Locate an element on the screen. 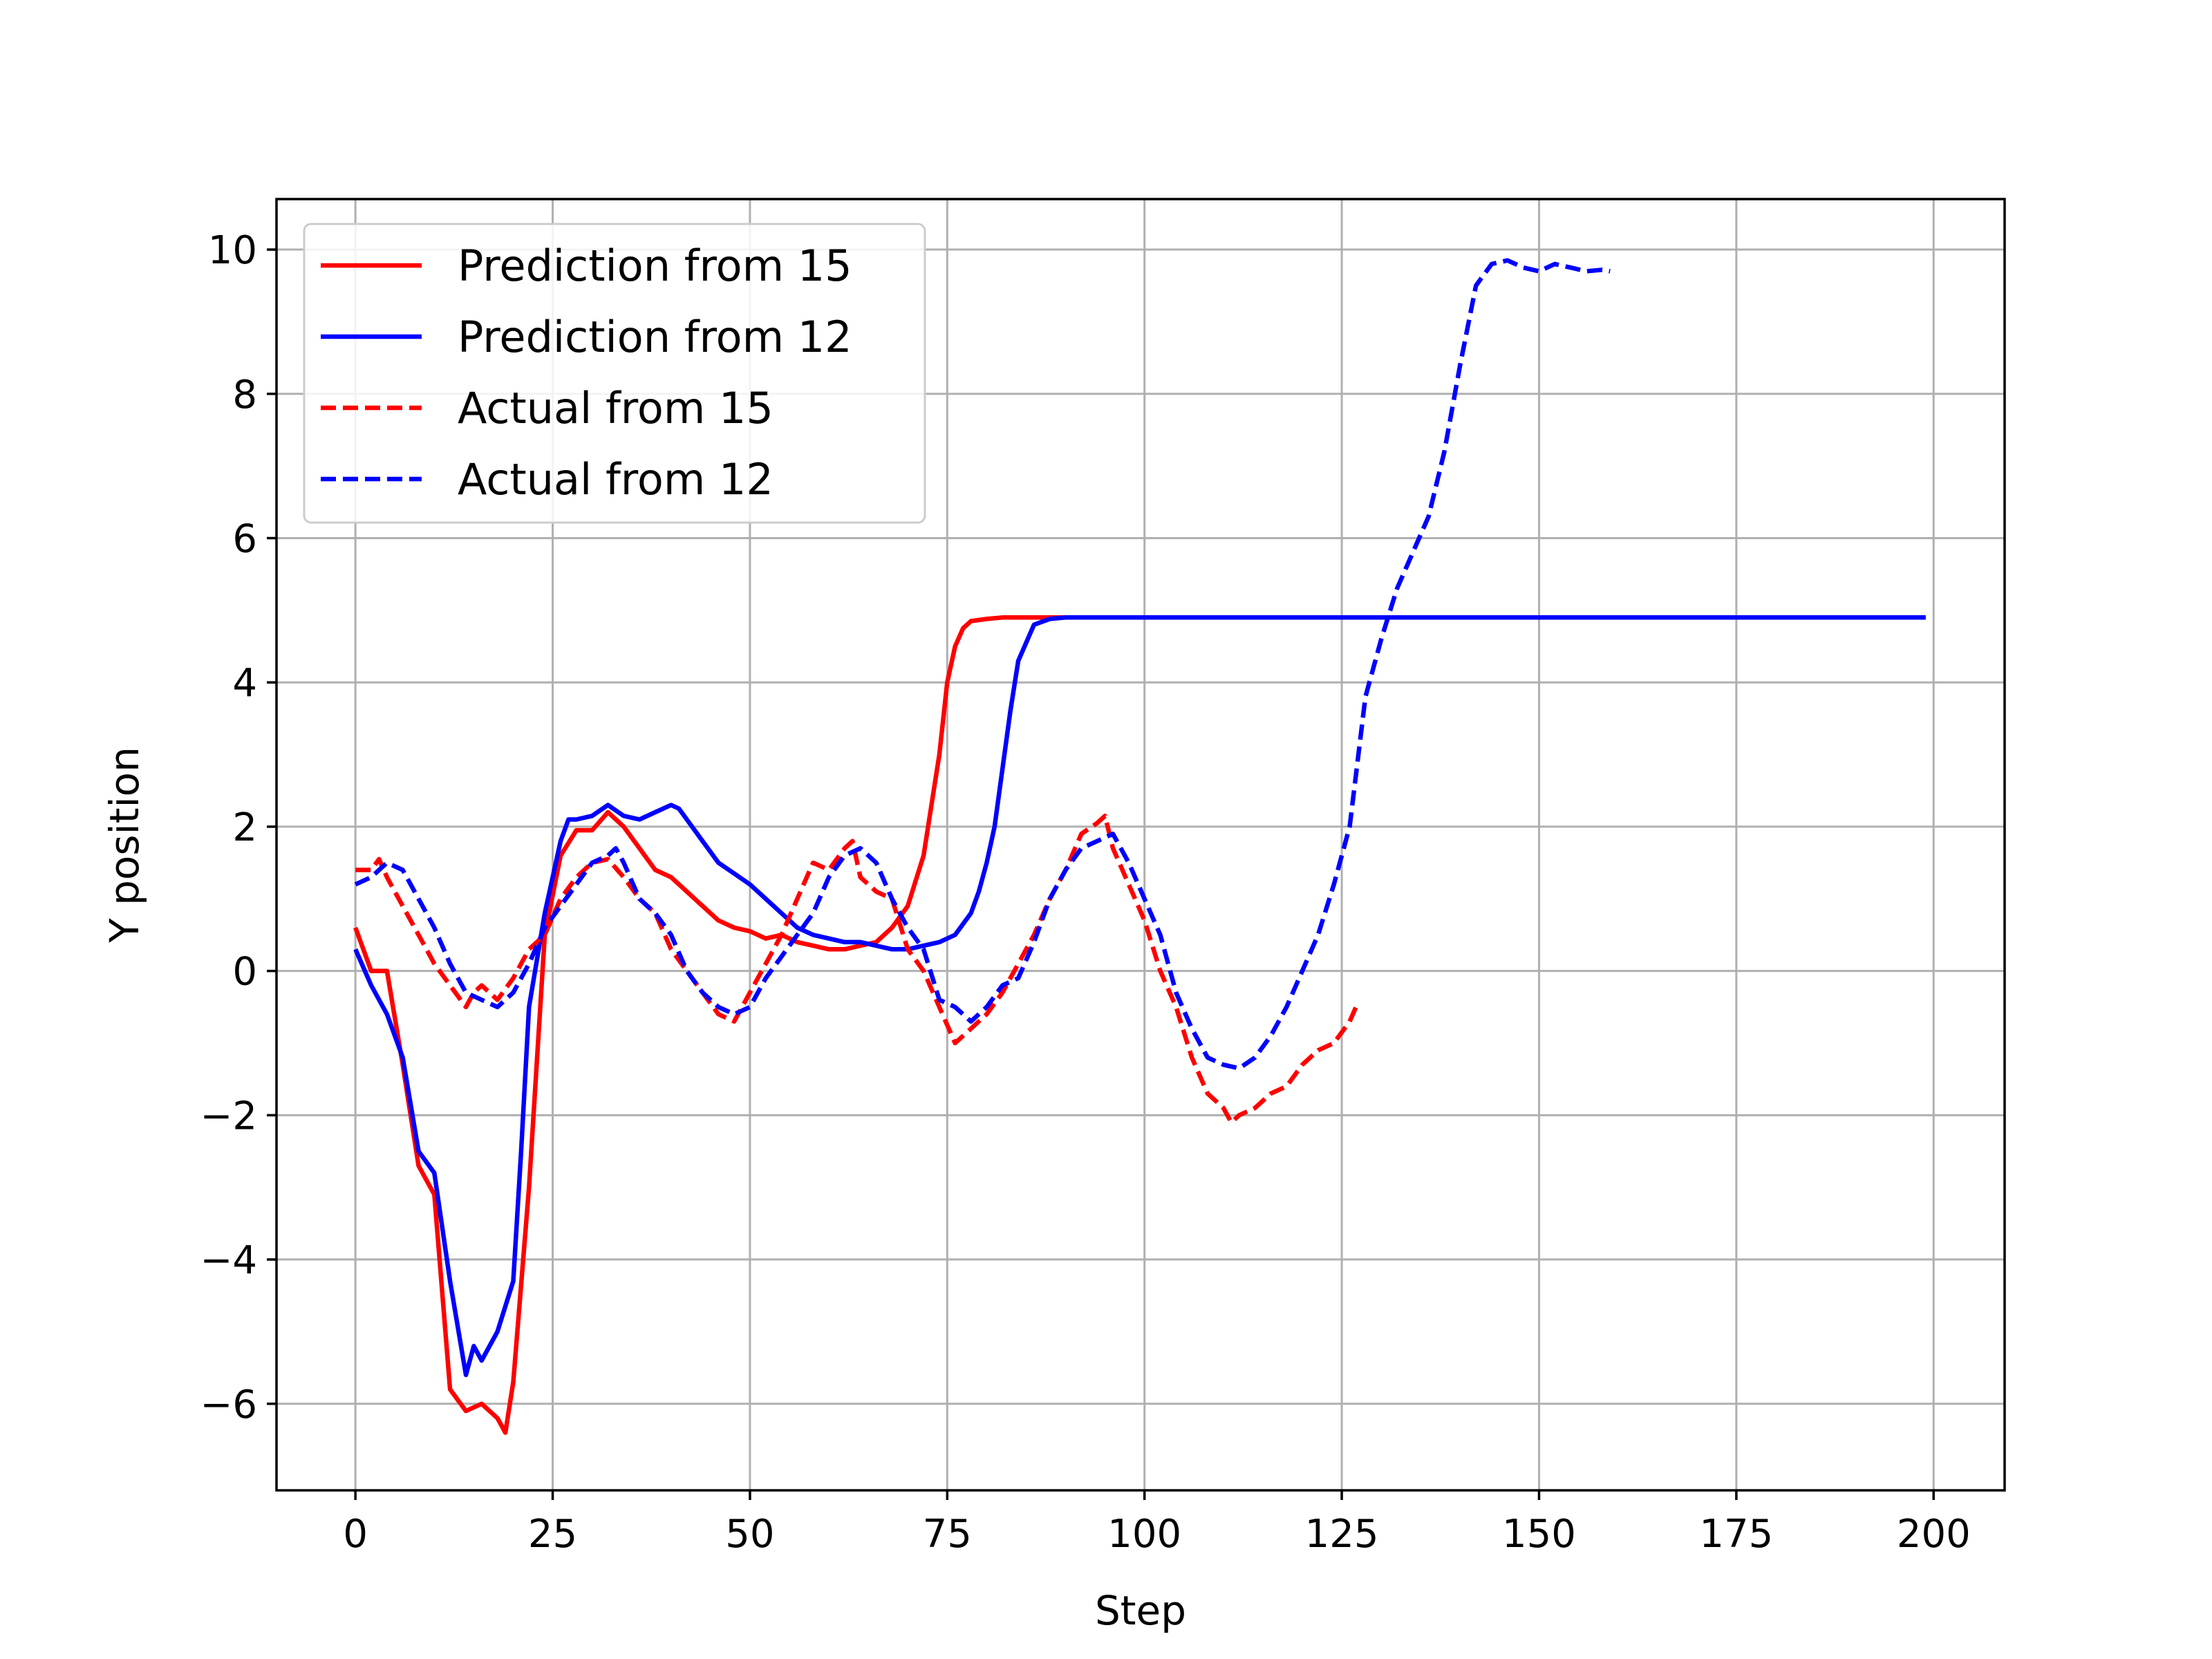 This screenshot has width=2212, height=1659. x-axis-label: Step is located at coordinates (1140, 1610).